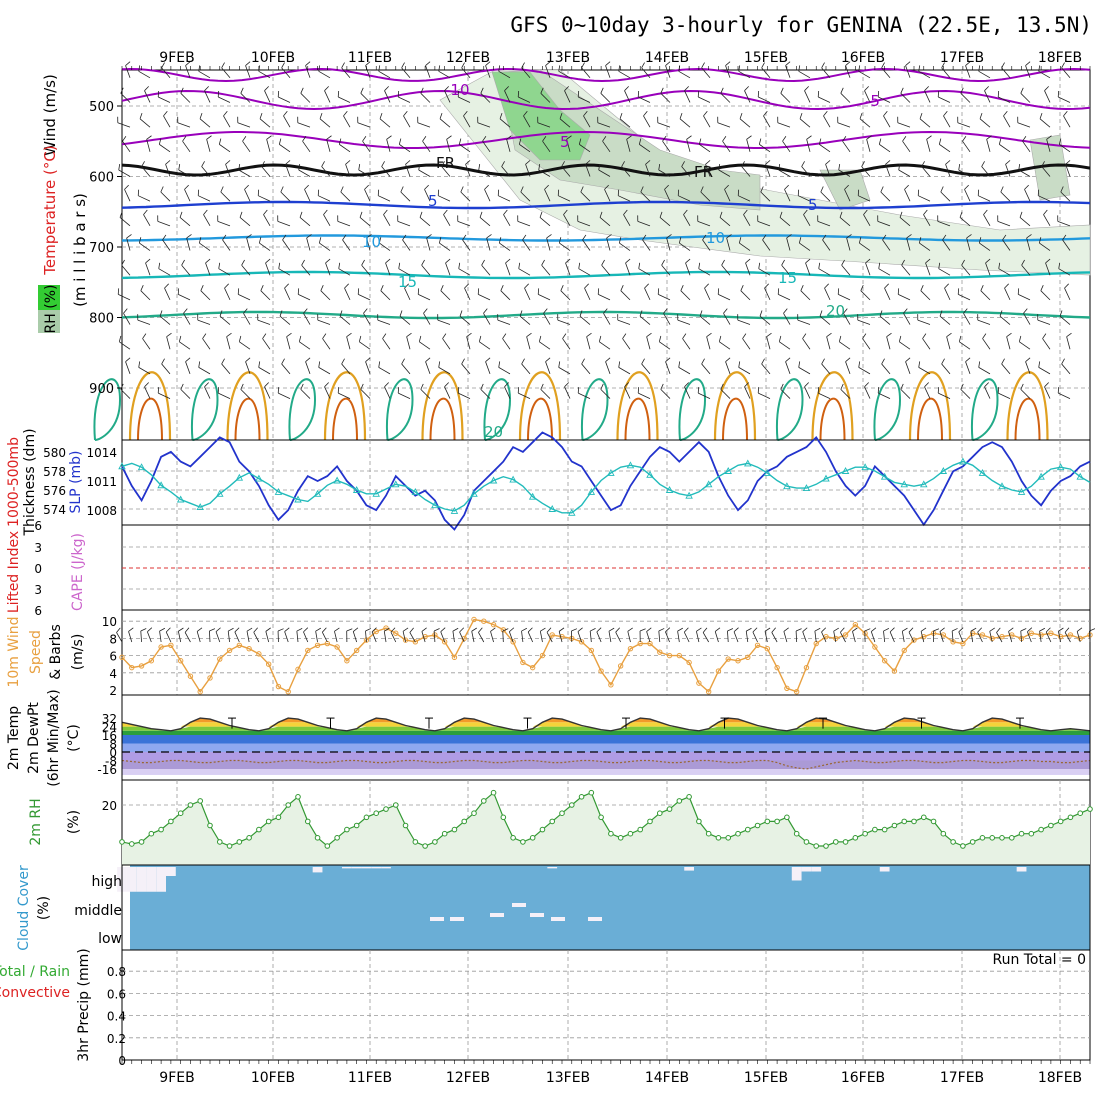 The width and height of the screenshot is (1100, 1100). What do you see at coordinates (606, 75) in the screenshot?
I see `contour-minus10-upper` at bounding box center [606, 75].